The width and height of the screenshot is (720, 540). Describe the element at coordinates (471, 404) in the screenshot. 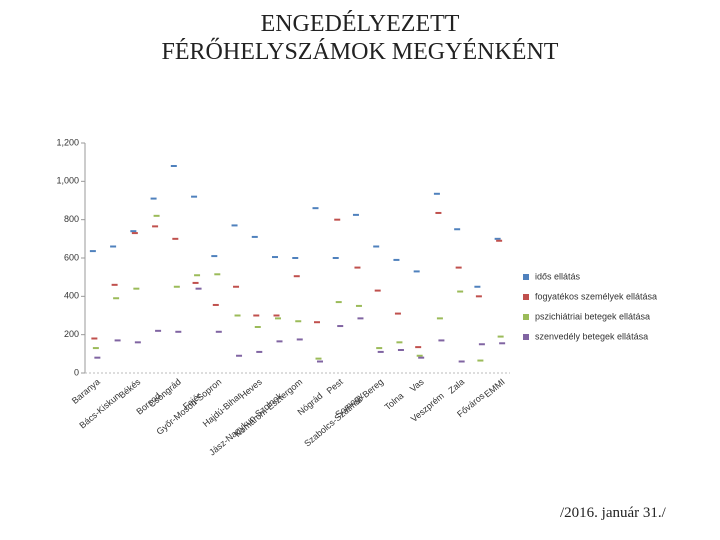

I see `x-tick-label: Főváros` at that location.